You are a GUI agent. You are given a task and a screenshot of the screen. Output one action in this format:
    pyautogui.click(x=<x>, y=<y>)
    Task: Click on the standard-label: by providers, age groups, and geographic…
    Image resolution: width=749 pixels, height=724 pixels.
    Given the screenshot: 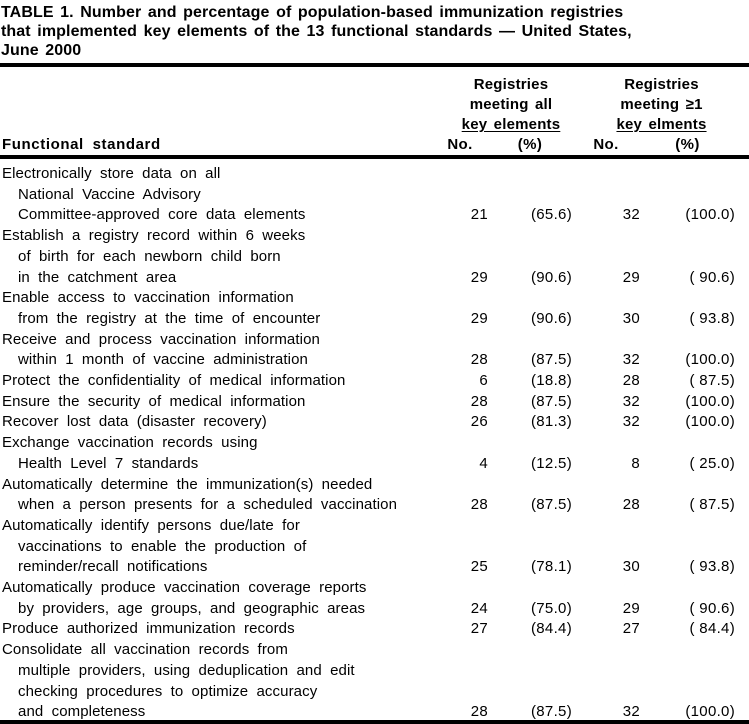 What is the action you would take?
    pyautogui.click(x=192, y=608)
    